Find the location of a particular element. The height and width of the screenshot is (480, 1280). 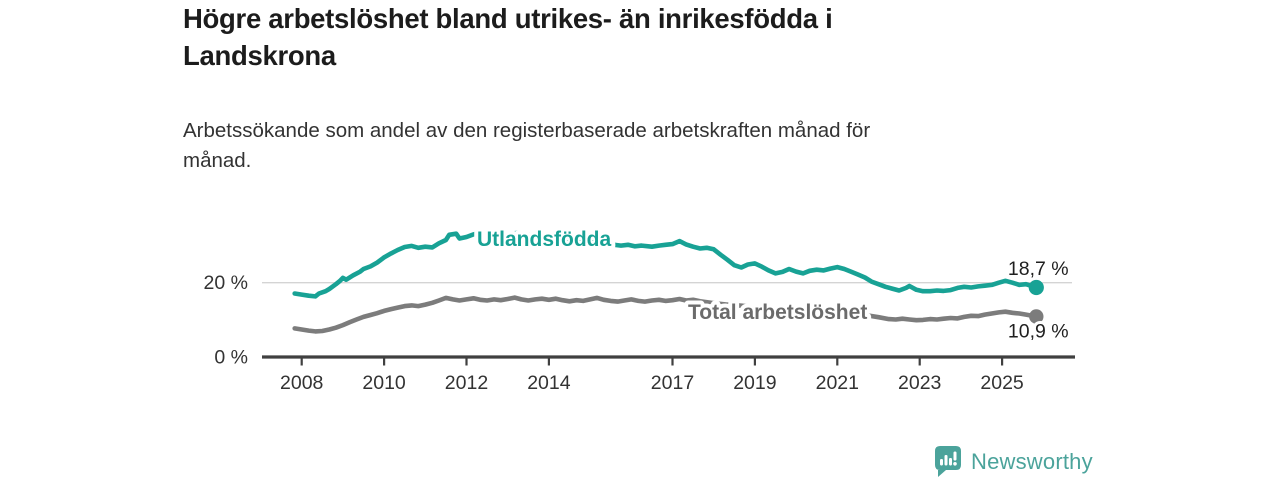

series-label: Utlandsfödda is located at coordinates (544, 239).